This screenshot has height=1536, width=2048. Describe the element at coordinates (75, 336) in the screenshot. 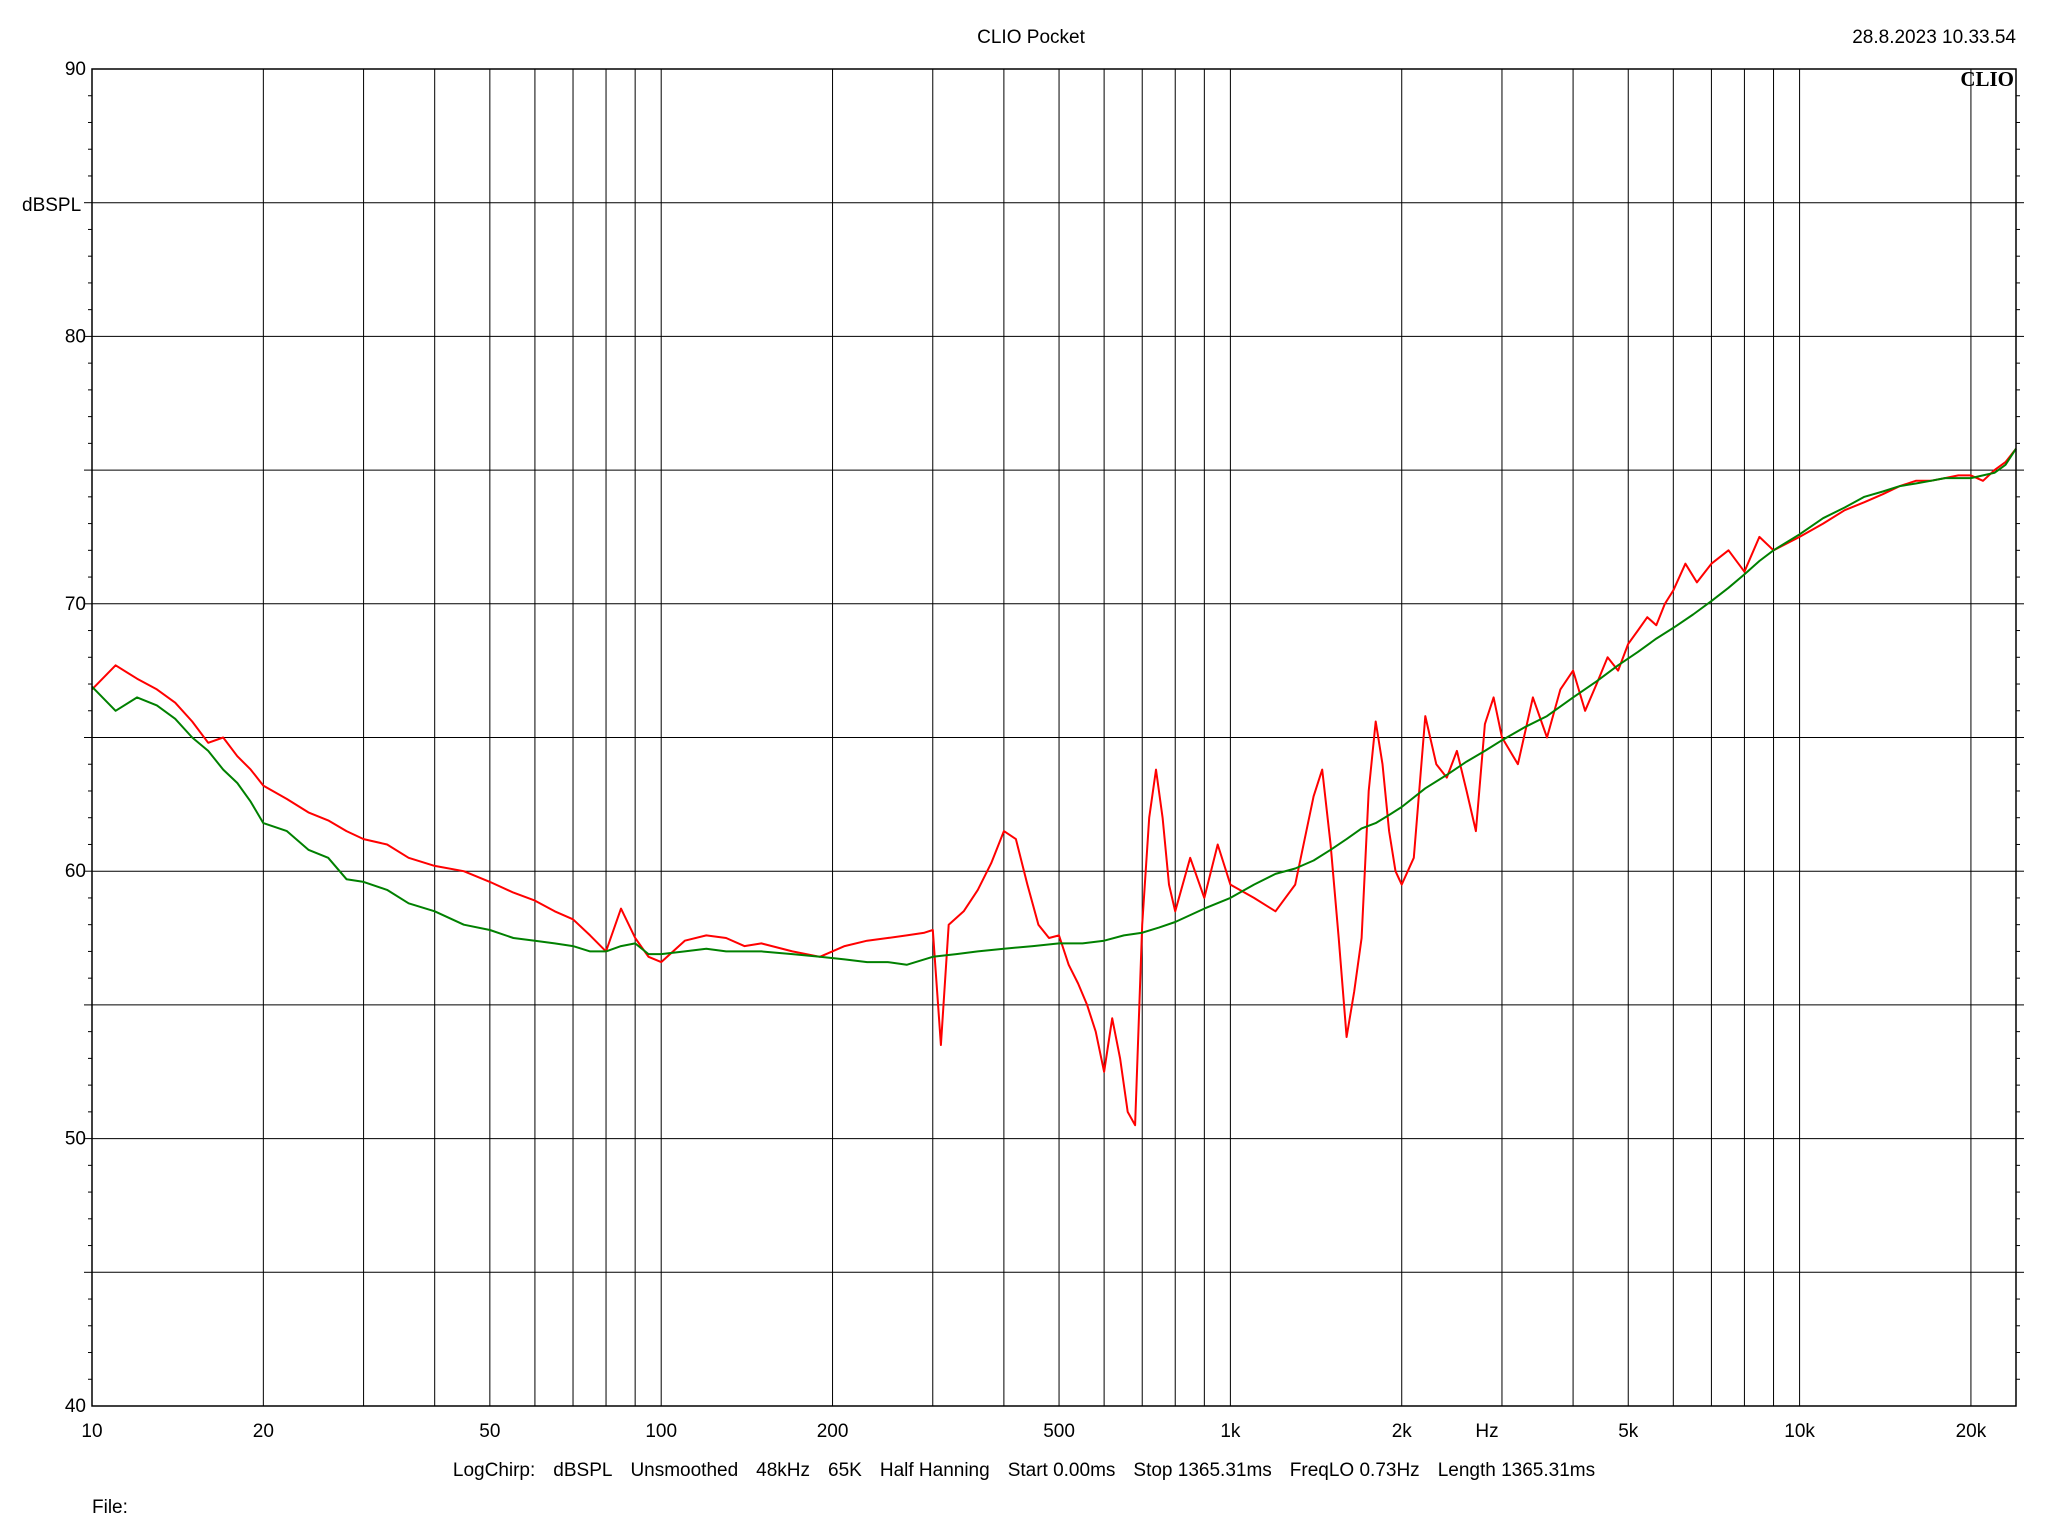

I see `y-tick-label: 80` at that location.